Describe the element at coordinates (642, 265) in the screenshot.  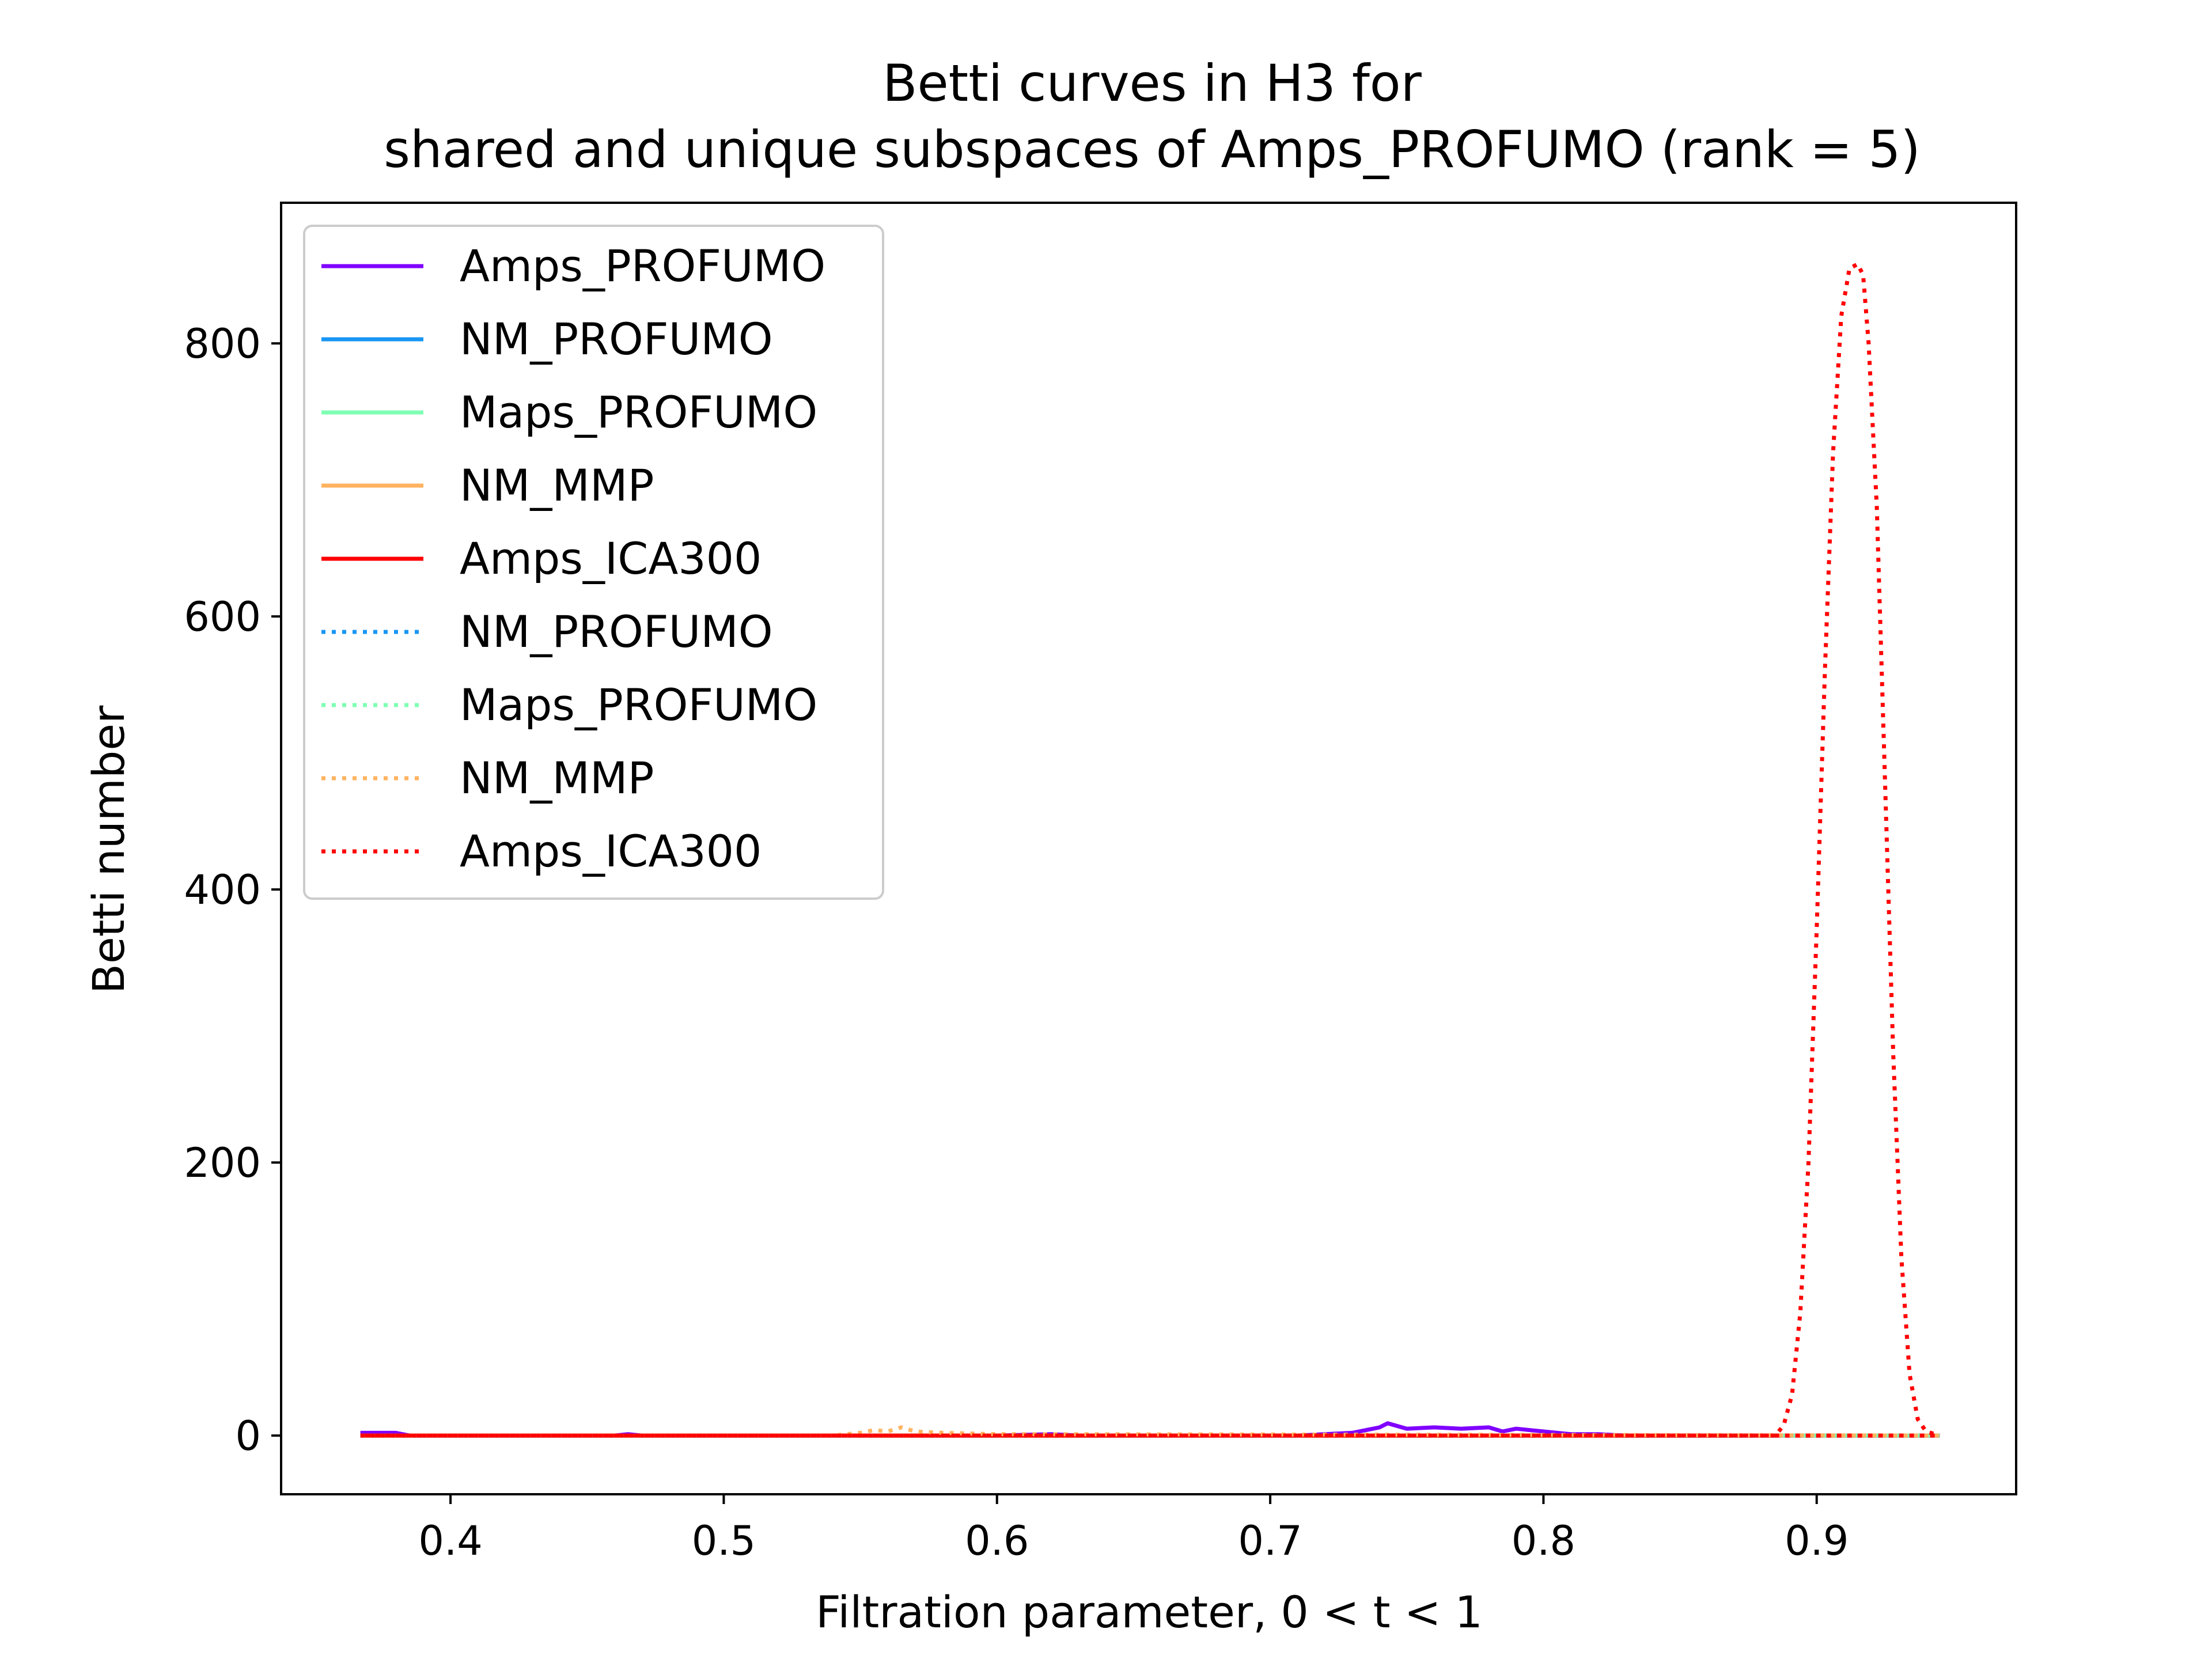
I see `legend-label: Amps_PROFUMO` at that location.